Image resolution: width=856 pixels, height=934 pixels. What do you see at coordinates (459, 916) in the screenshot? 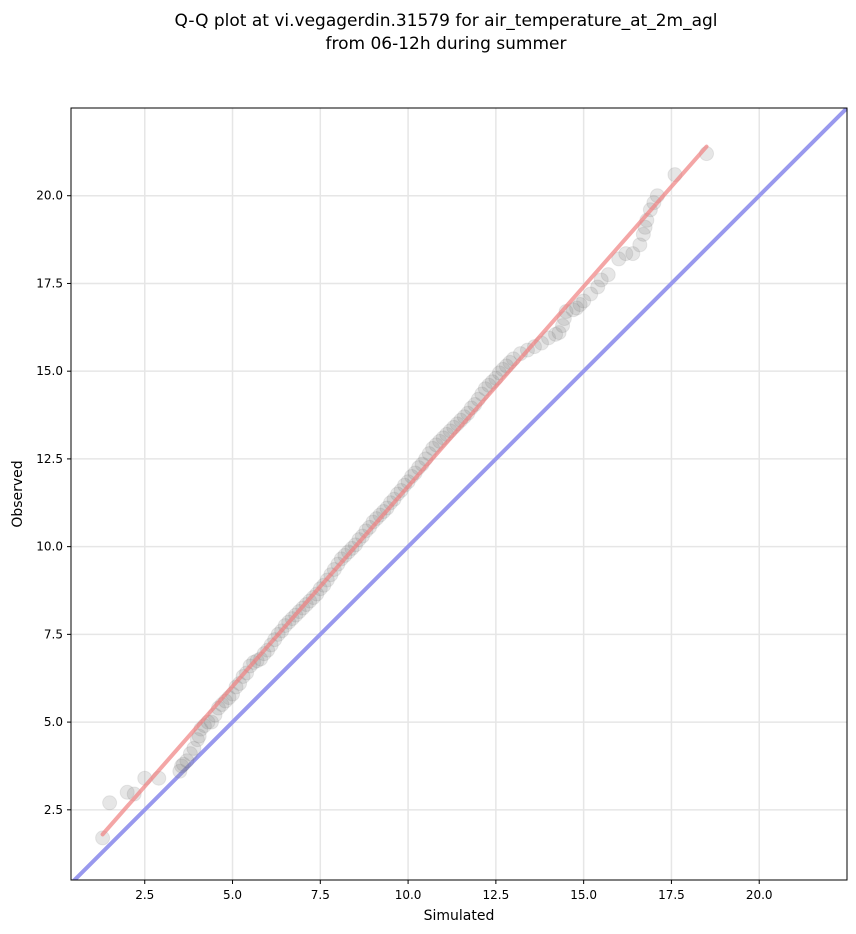
I see `x-axis-label: Simulated` at bounding box center [459, 916].